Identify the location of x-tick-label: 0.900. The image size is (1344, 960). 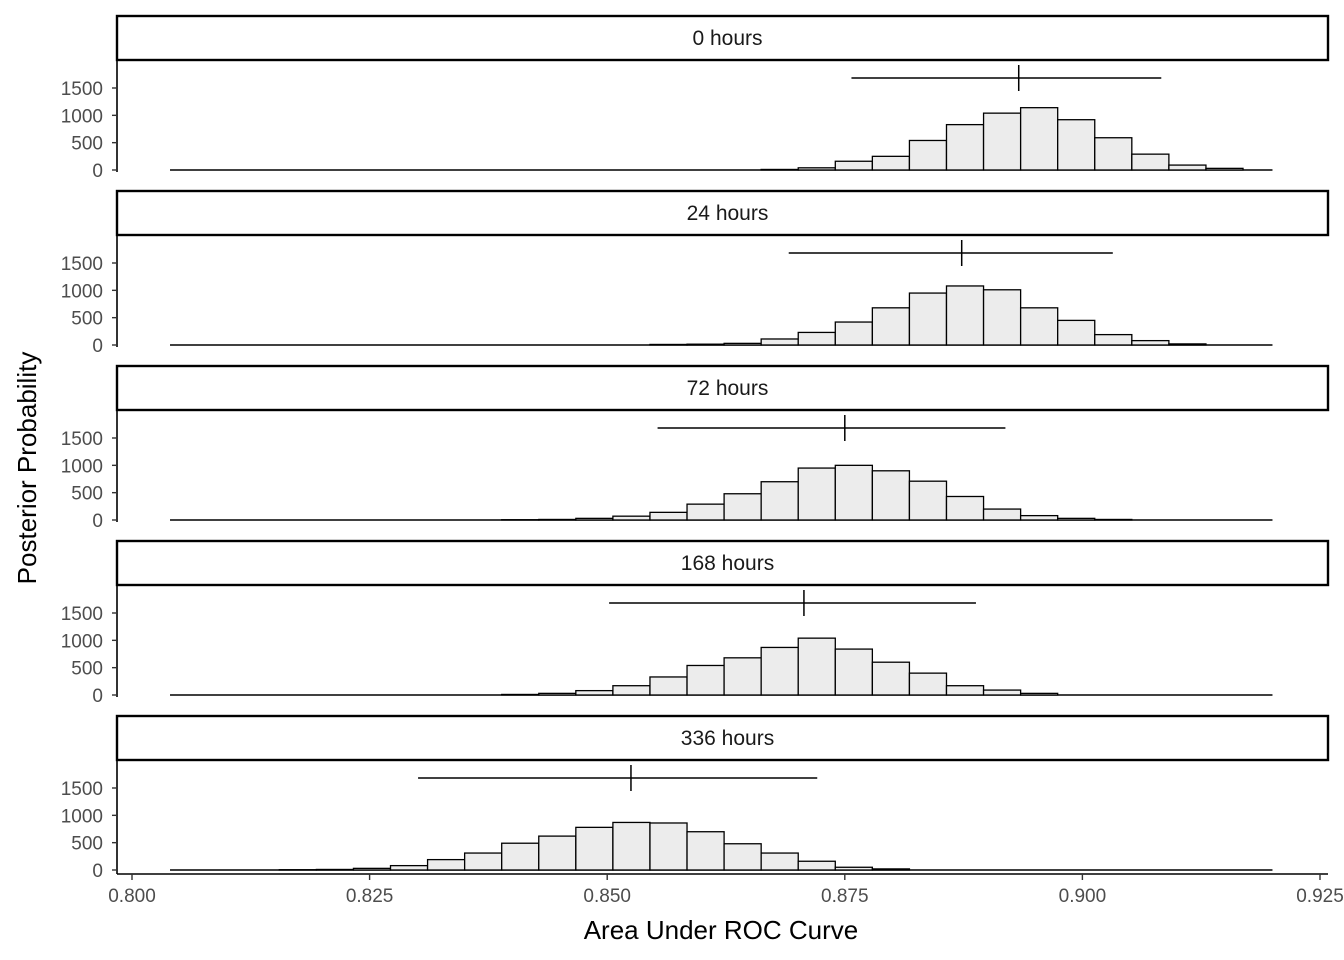
(1083, 896).